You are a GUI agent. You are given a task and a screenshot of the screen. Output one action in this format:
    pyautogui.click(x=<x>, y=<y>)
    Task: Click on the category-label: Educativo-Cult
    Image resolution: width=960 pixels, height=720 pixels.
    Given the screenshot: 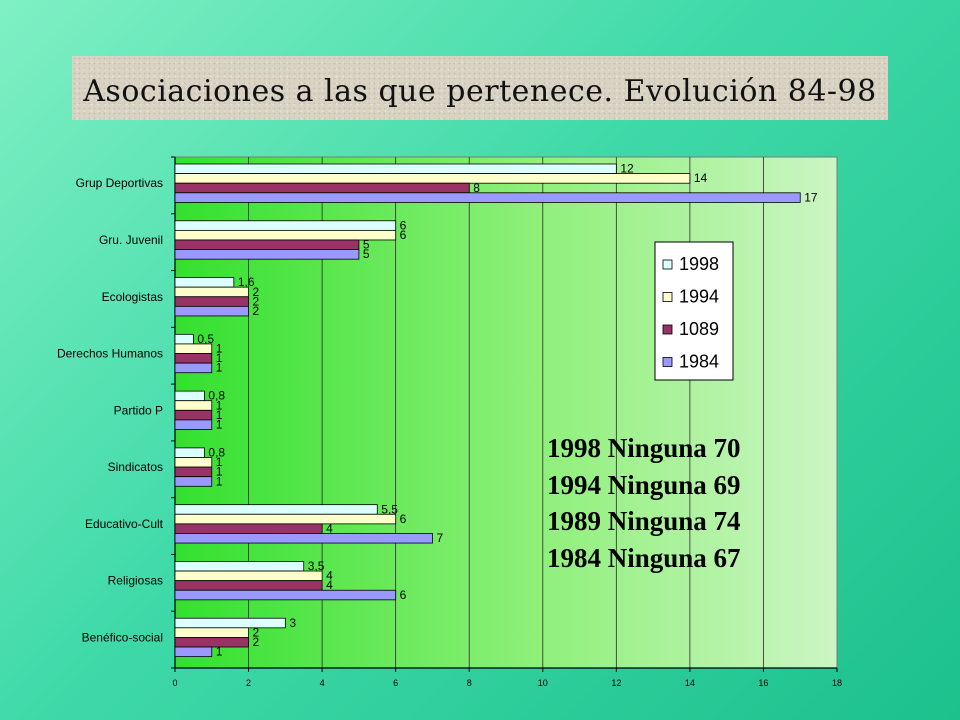 What is the action you would take?
    pyautogui.click(x=124, y=524)
    